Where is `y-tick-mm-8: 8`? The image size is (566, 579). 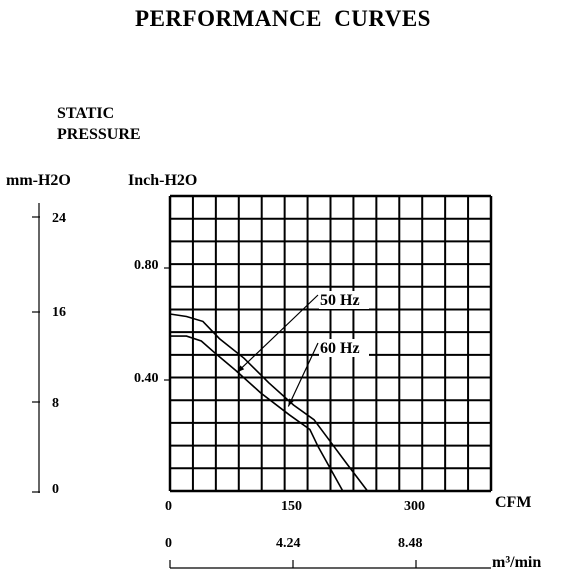
y-tick-mm-8: 8 is located at coordinates (55, 403).